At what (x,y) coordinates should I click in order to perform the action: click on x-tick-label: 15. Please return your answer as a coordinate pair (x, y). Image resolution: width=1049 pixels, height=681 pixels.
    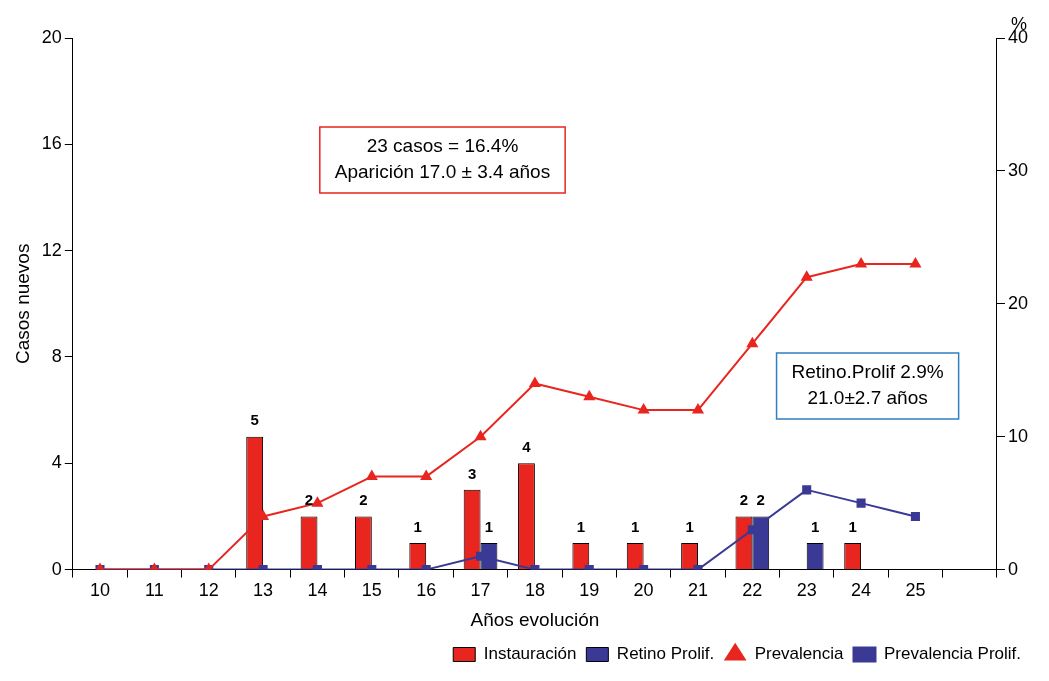
    Looking at the image, I should click on (371, 590).